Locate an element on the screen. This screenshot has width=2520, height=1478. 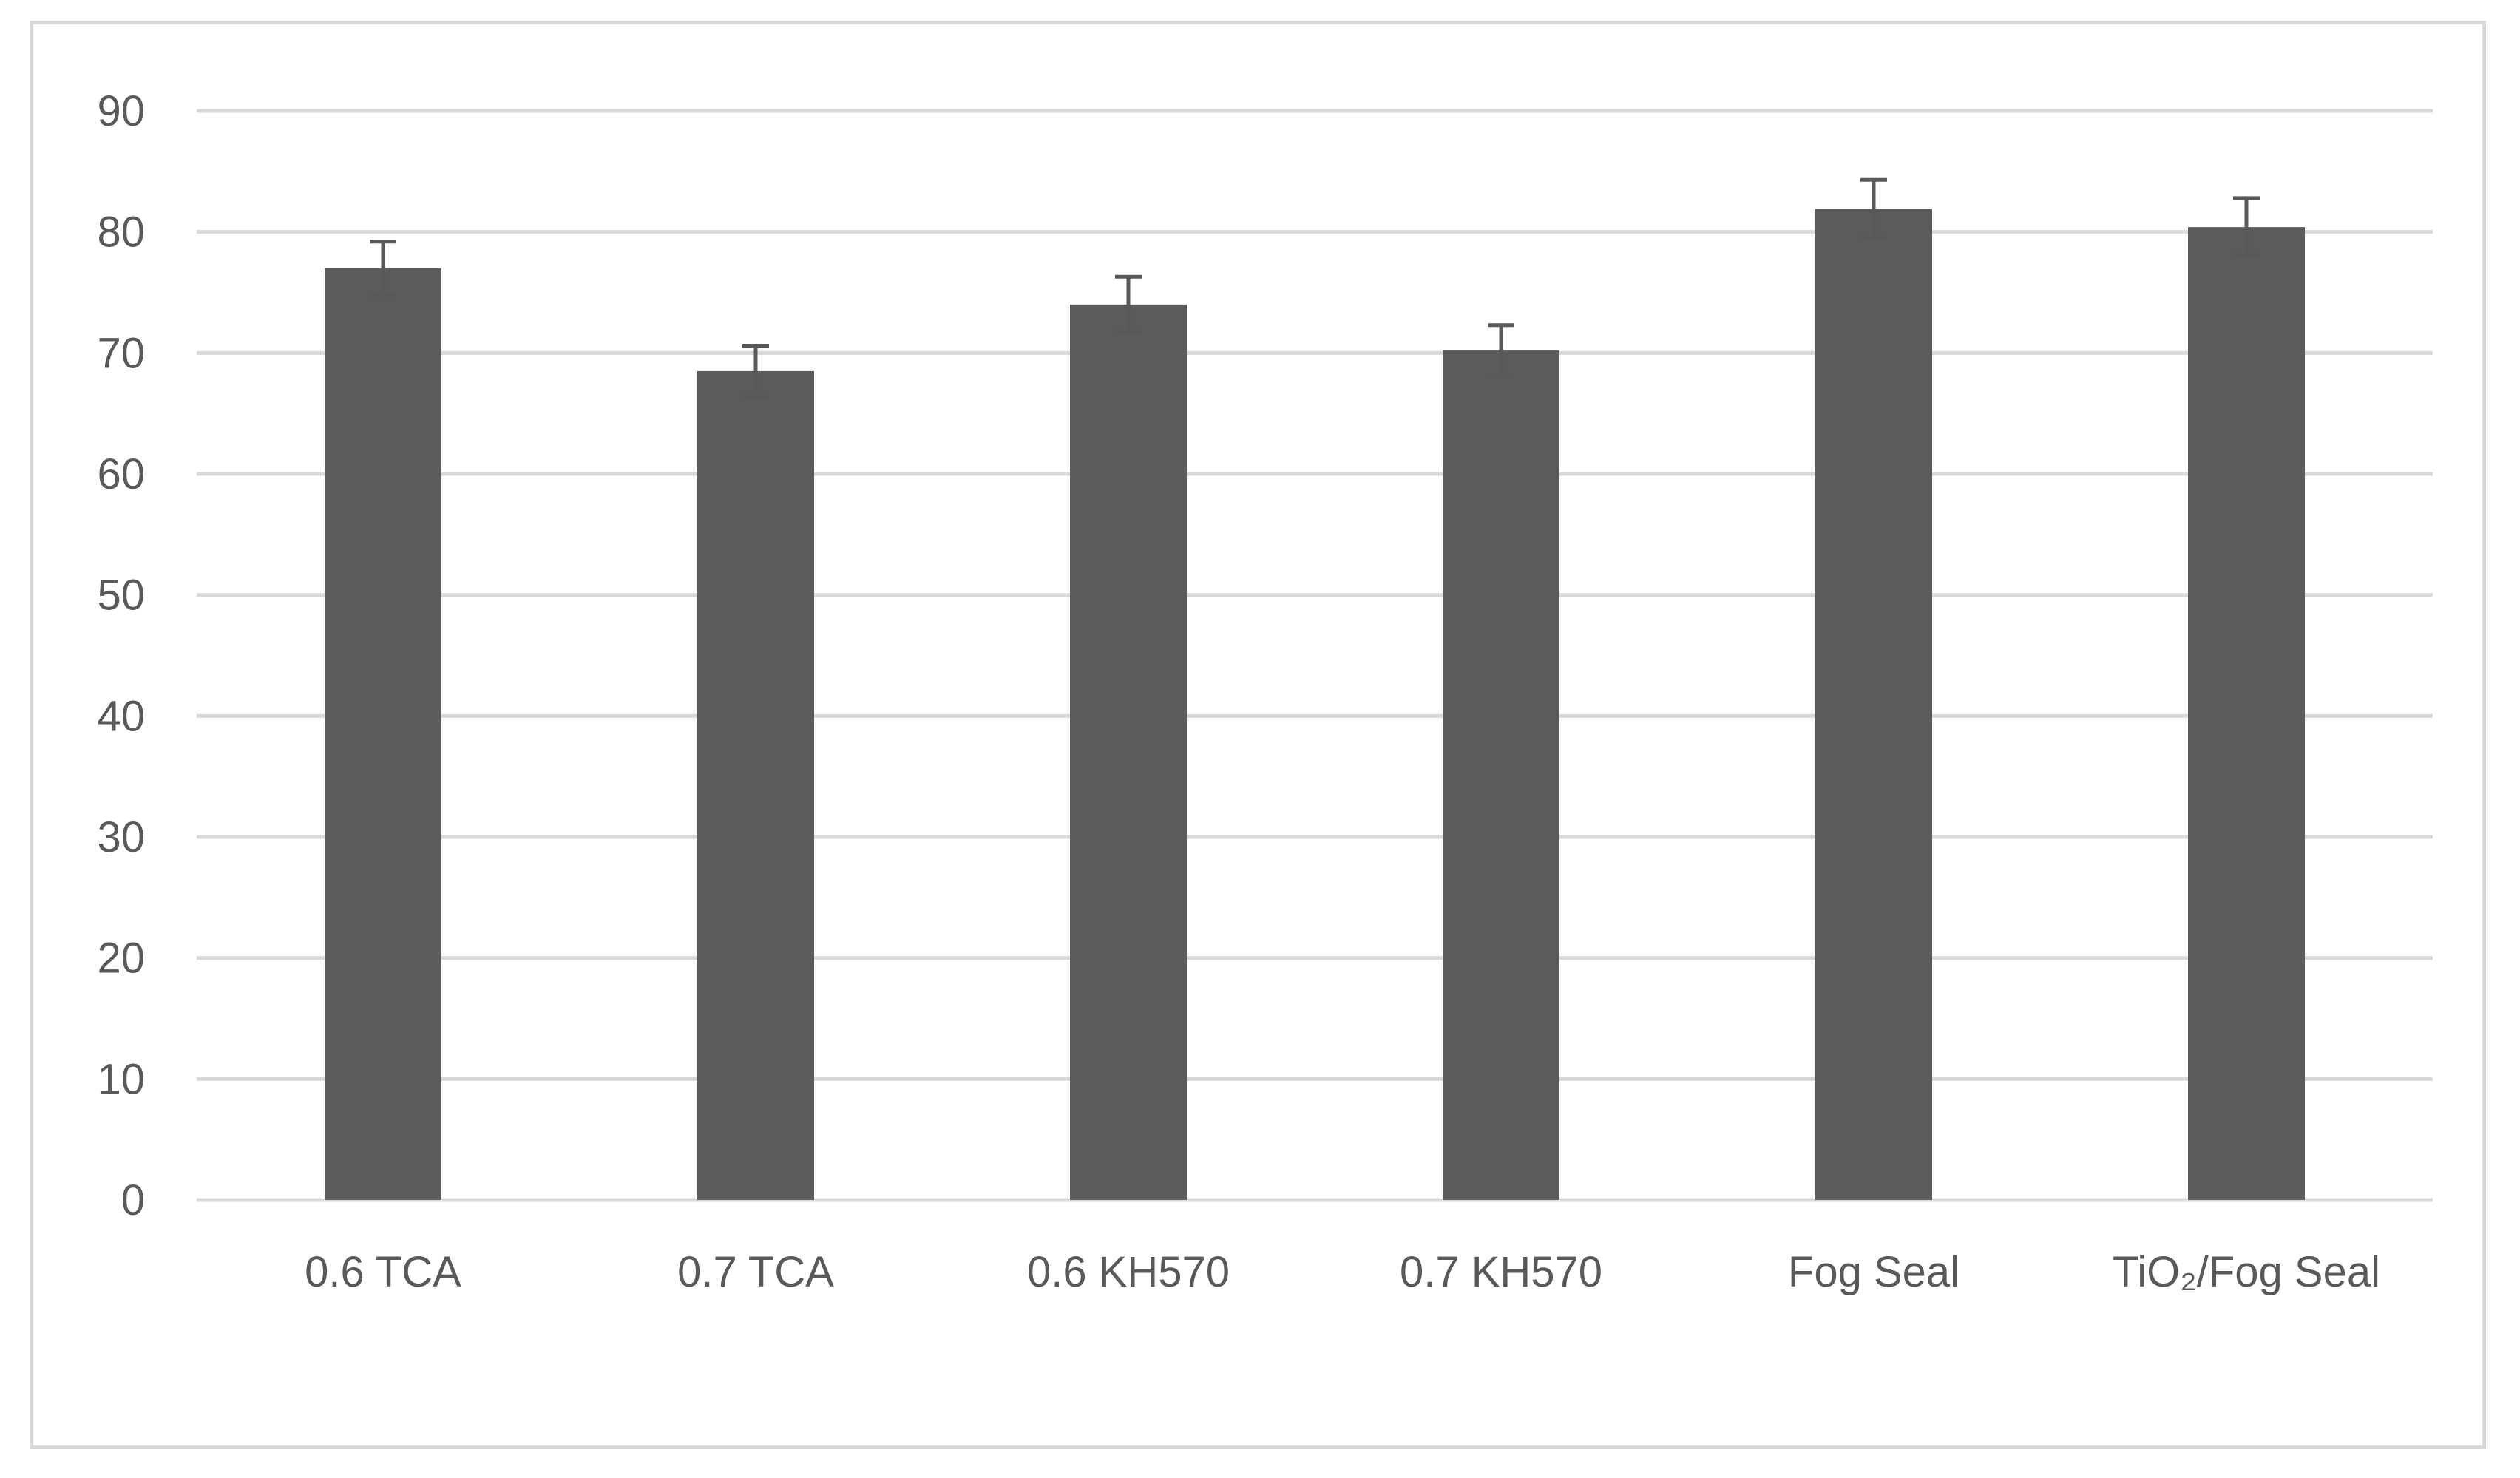
y-tick-label: 70 is located at coordinates (121, 353).